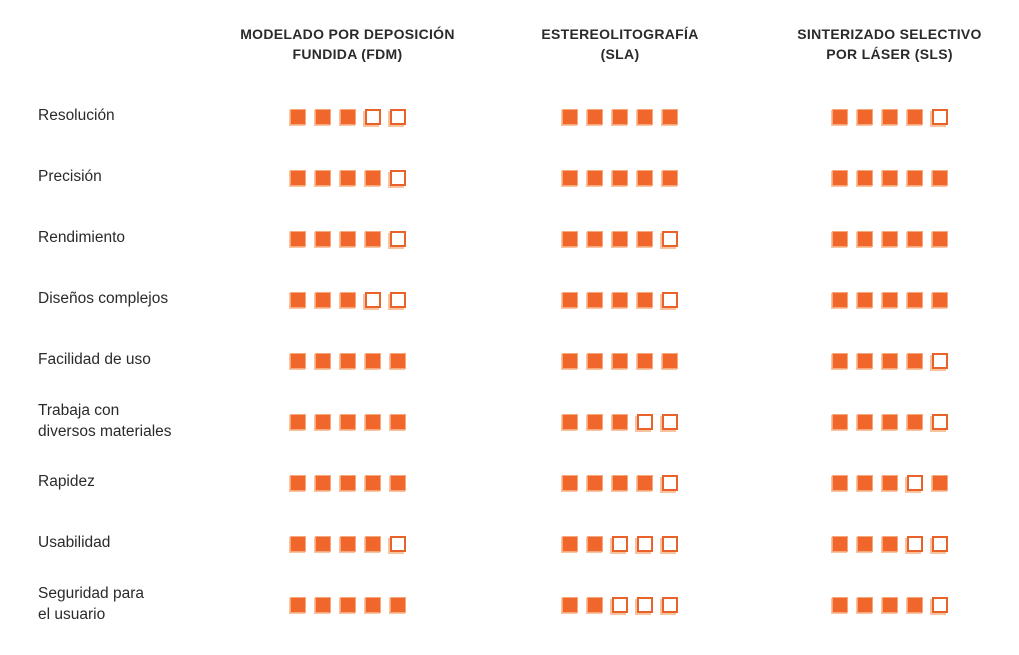  I want to click on column-header-sla: ESTEREOLITOGRAFÍA (SLA), so click(620, 44).